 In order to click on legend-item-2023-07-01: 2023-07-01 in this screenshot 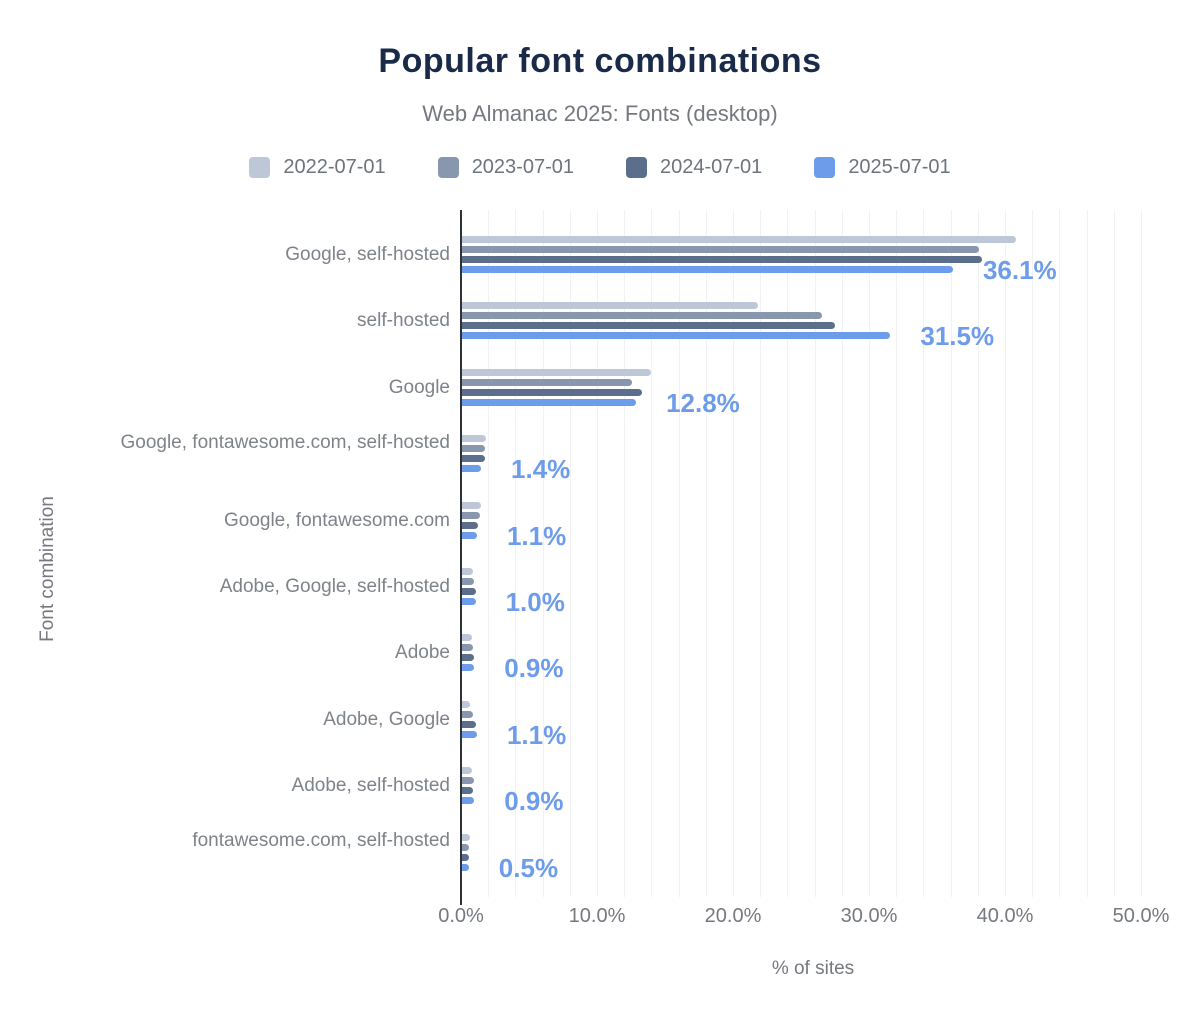, I will do `click(505, 167)`.